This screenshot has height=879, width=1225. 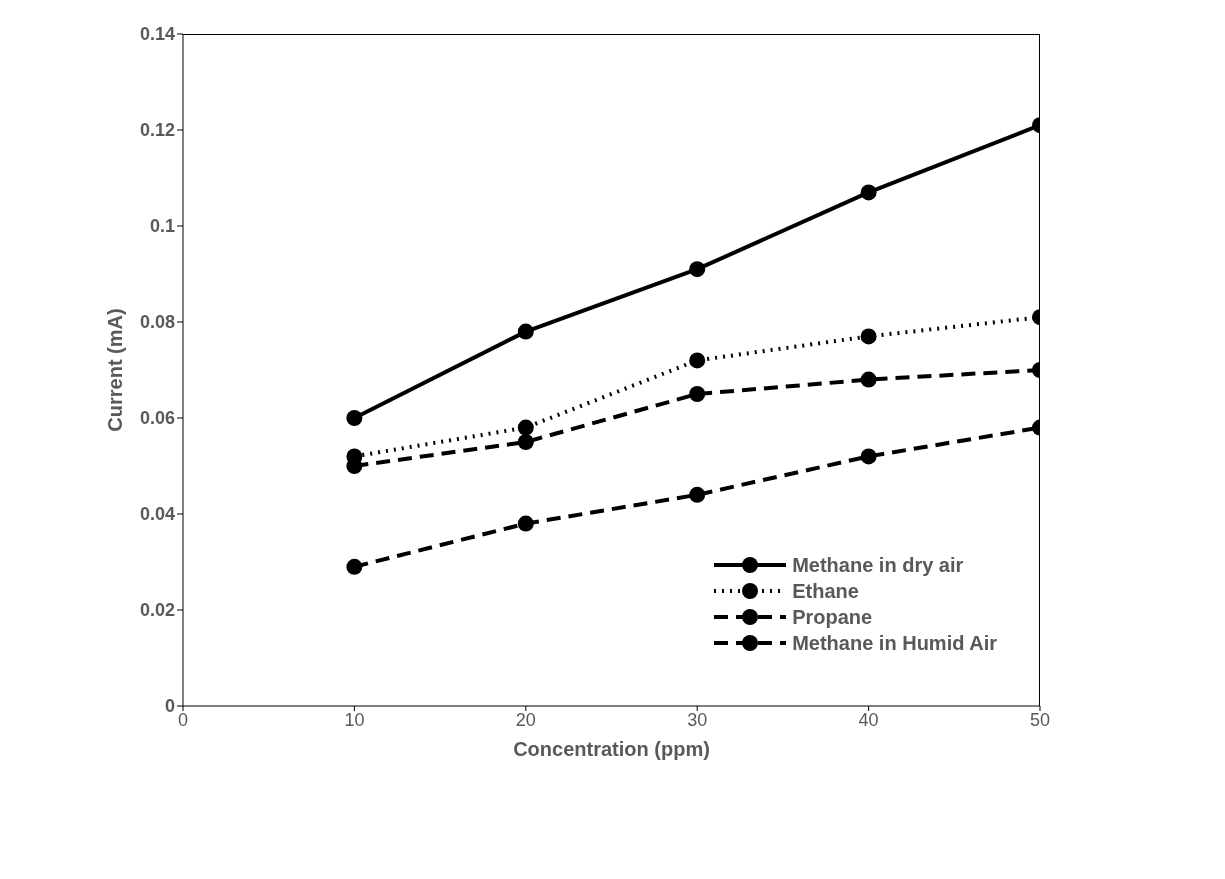 What do you see at coordinates (157, 610) in the screenshot?
I see `y-tick-label: 0.02` at bounding box center [157, 610].